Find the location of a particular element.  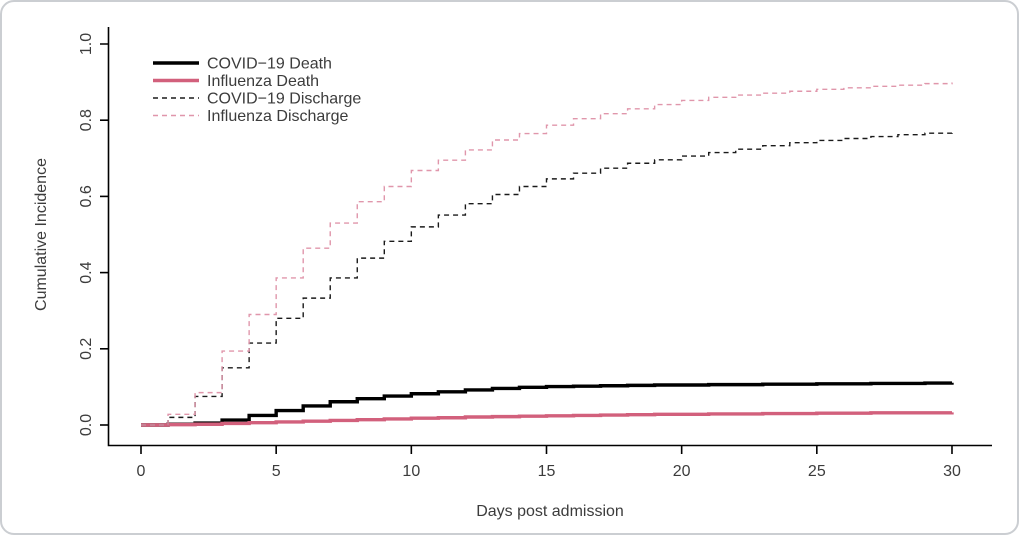

legend-item-influenza-death: Influenza Death is located at coordinates (236, 81).